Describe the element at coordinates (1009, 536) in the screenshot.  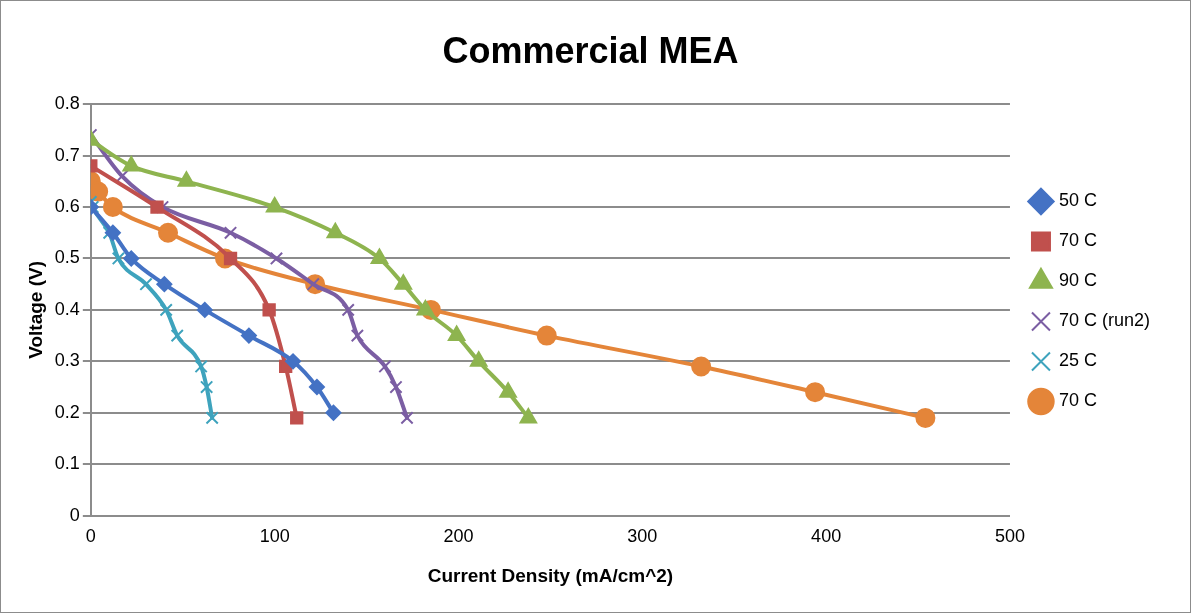
I see `x-tick-label: 500` at that location.